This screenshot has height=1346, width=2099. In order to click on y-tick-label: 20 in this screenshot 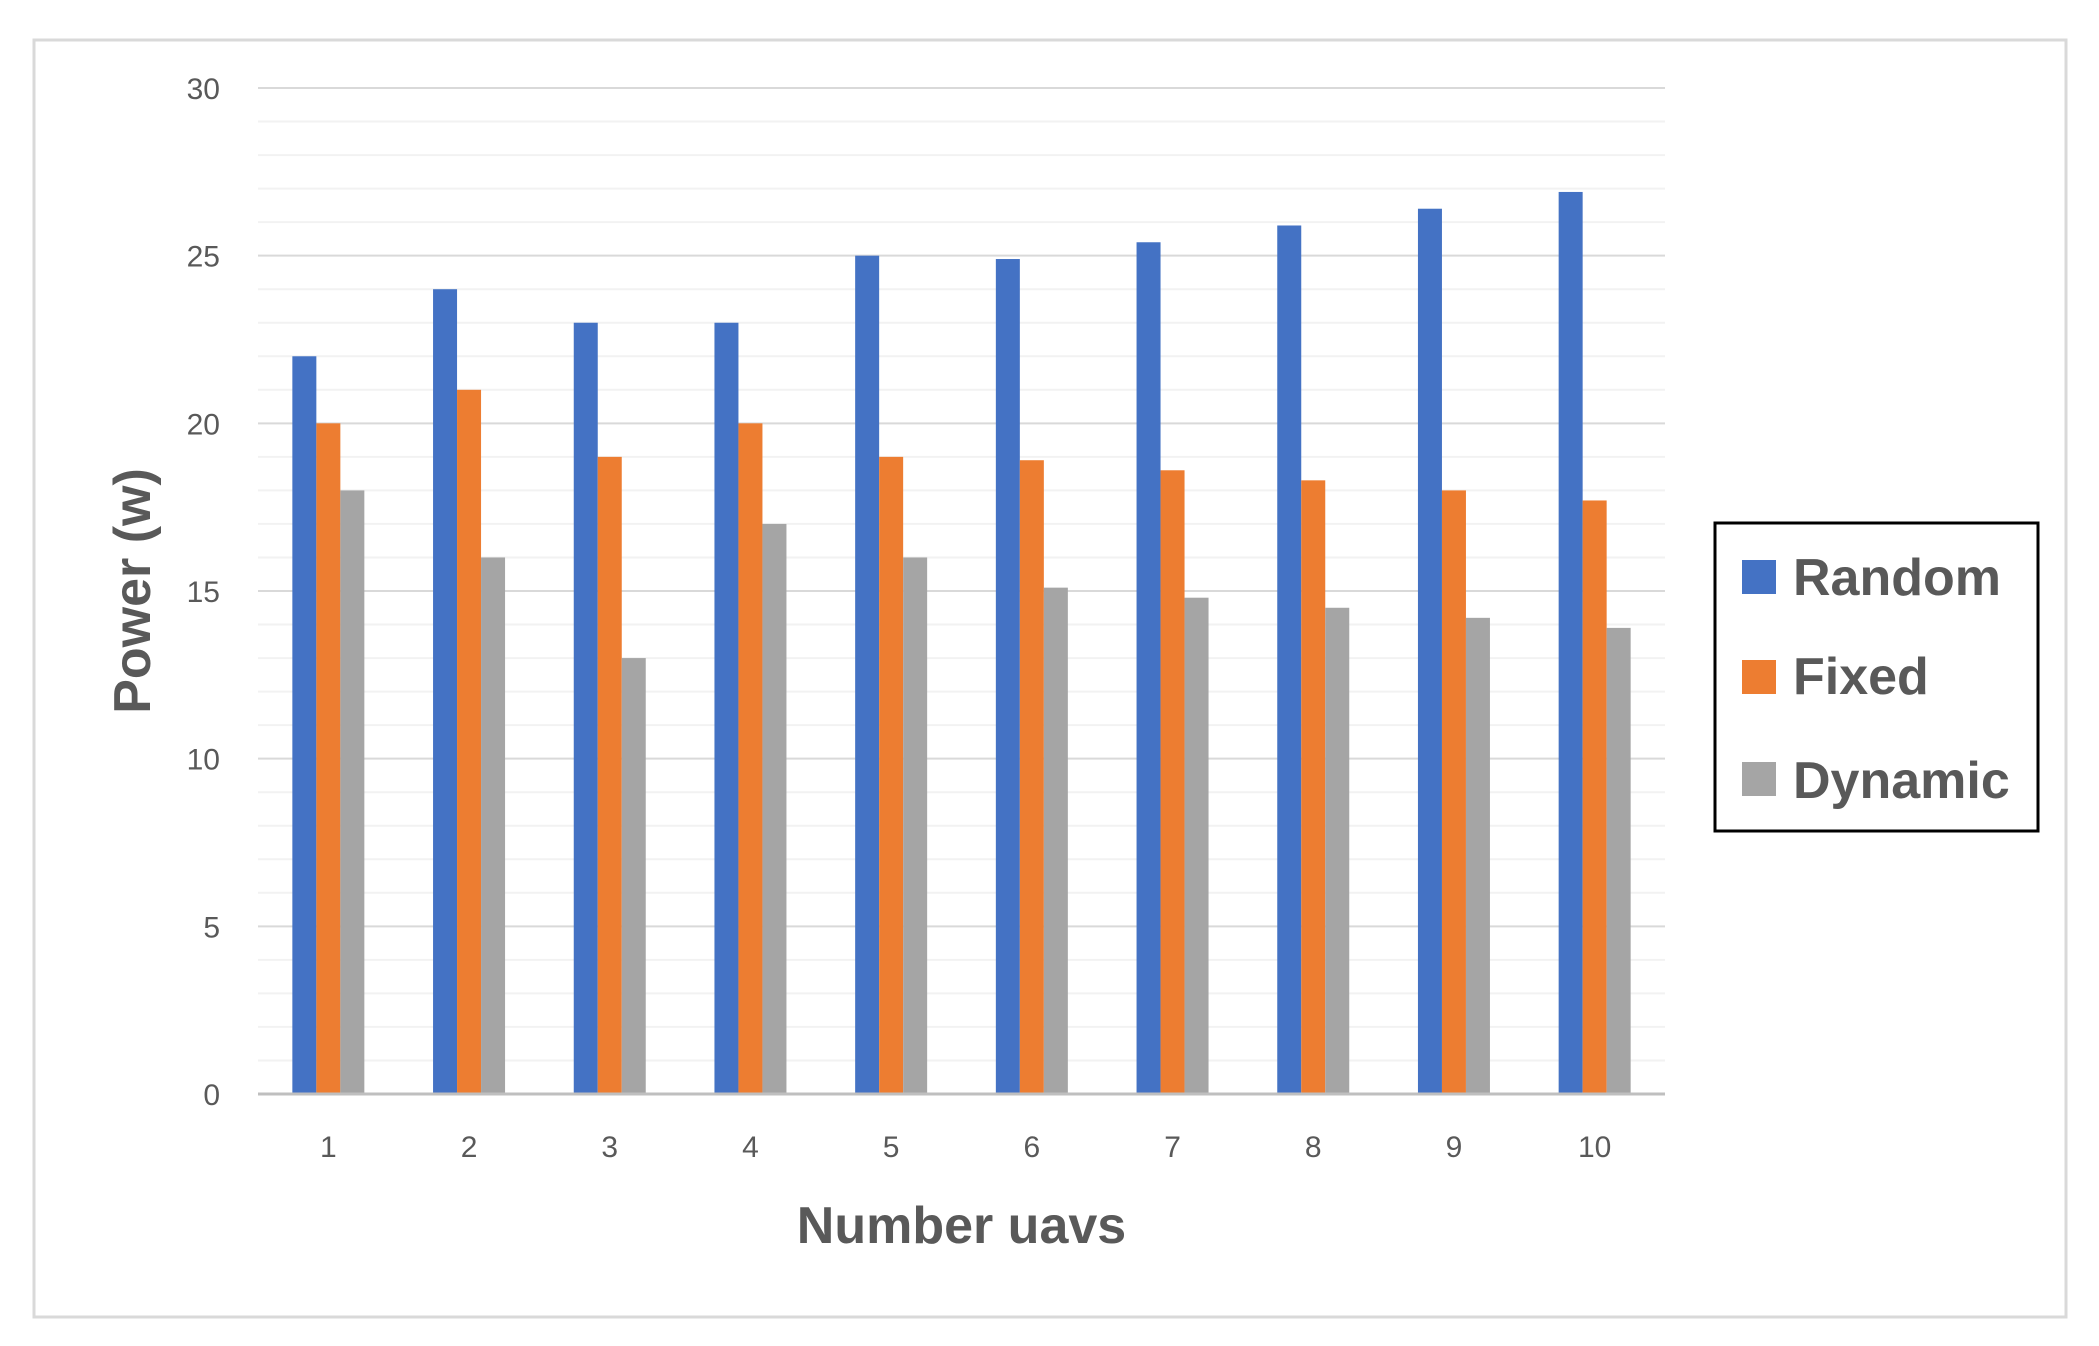, I will do `click(203, 424)`.